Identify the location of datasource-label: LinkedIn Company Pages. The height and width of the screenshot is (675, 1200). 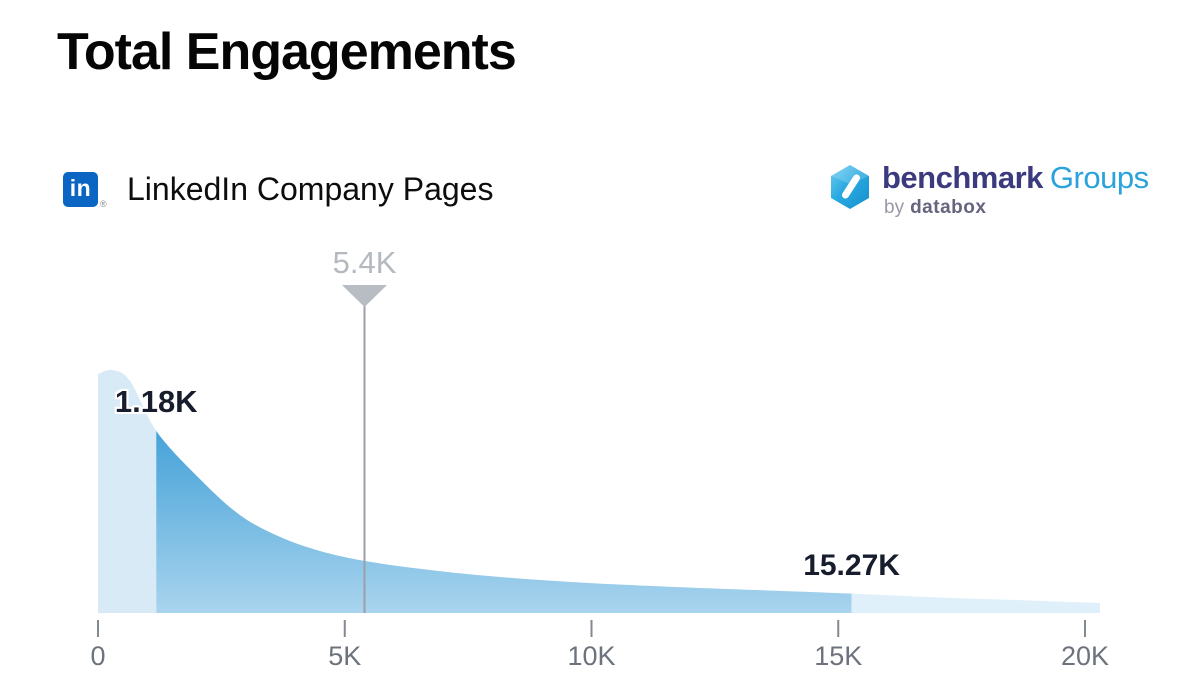
(310, 189).